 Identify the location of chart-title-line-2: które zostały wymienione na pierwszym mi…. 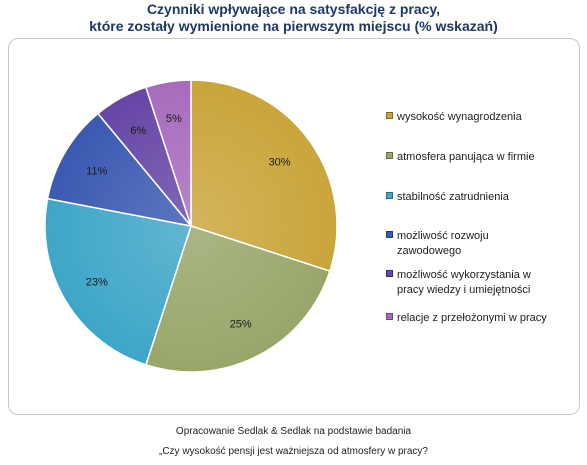
(293, 26).